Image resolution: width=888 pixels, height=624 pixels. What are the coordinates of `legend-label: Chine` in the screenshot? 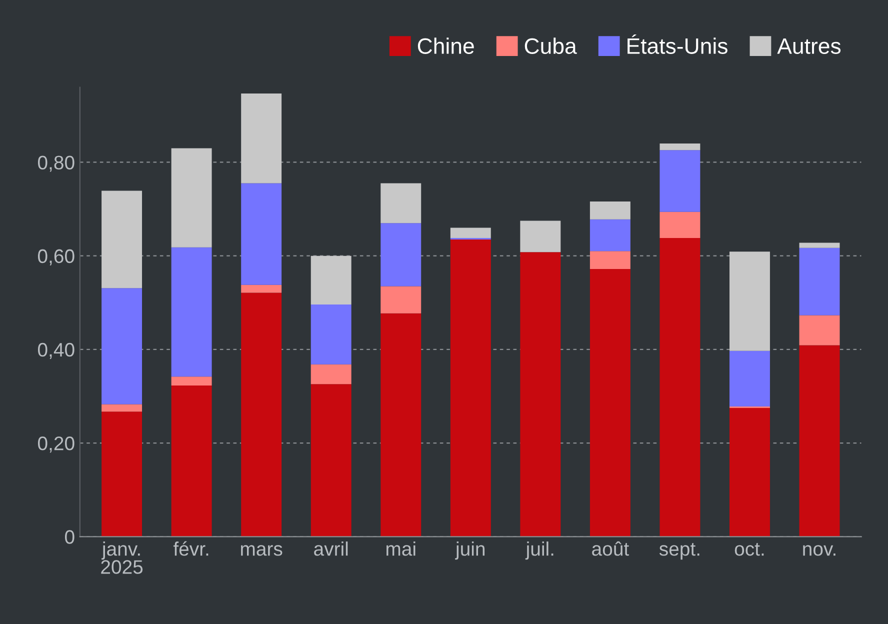 It's located at (446, 46).